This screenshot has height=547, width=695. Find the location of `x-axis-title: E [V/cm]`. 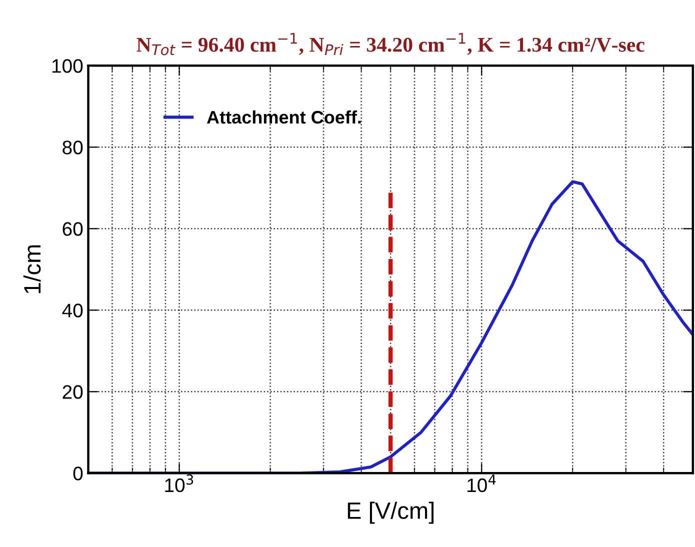

x-axis-title: E [V/cm] is located at coordinates (391, 513).